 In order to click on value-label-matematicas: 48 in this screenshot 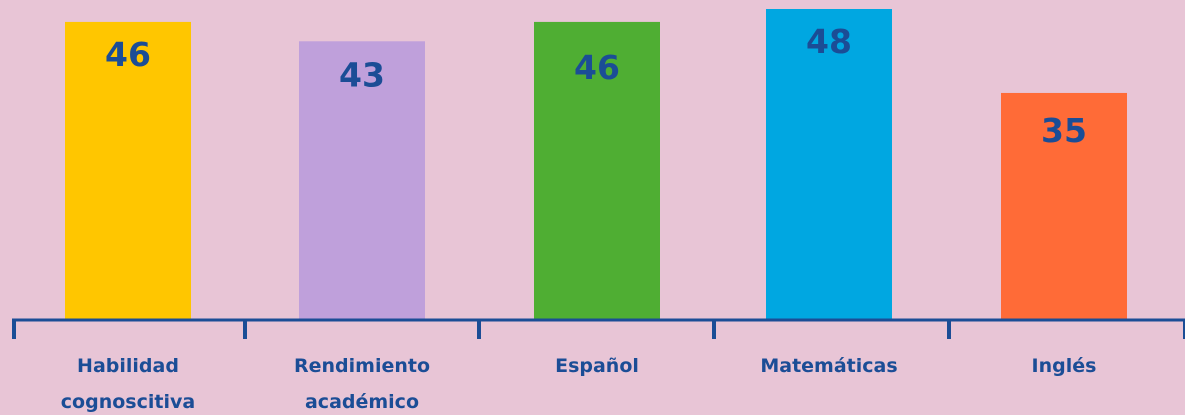, I will do `click(829, 41)`.